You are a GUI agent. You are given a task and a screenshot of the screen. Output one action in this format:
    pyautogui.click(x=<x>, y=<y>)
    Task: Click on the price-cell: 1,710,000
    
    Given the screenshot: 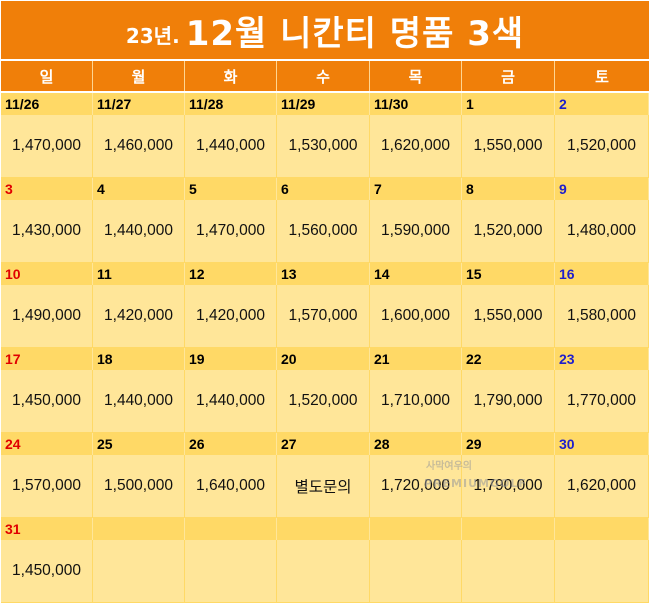 What is the action you would take?
    pyautogui.click(x=416, y=401)
    